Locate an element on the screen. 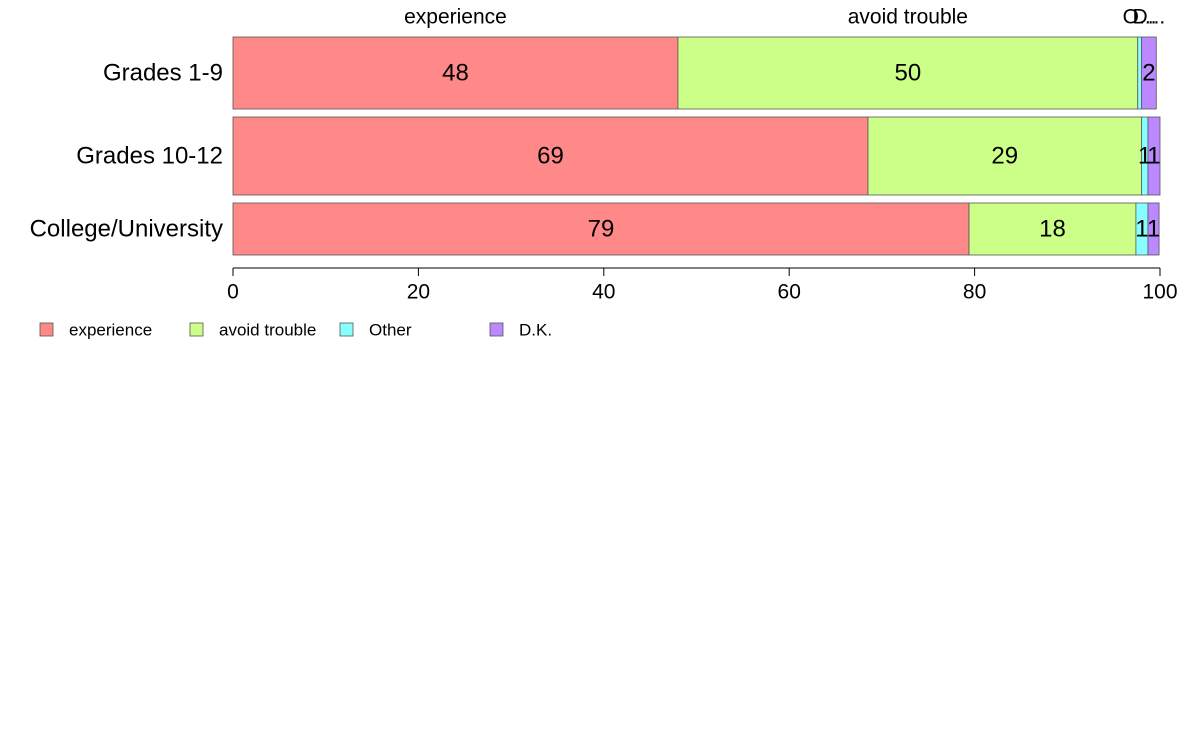  data-label: 50 is located at coordinates (908, 73).